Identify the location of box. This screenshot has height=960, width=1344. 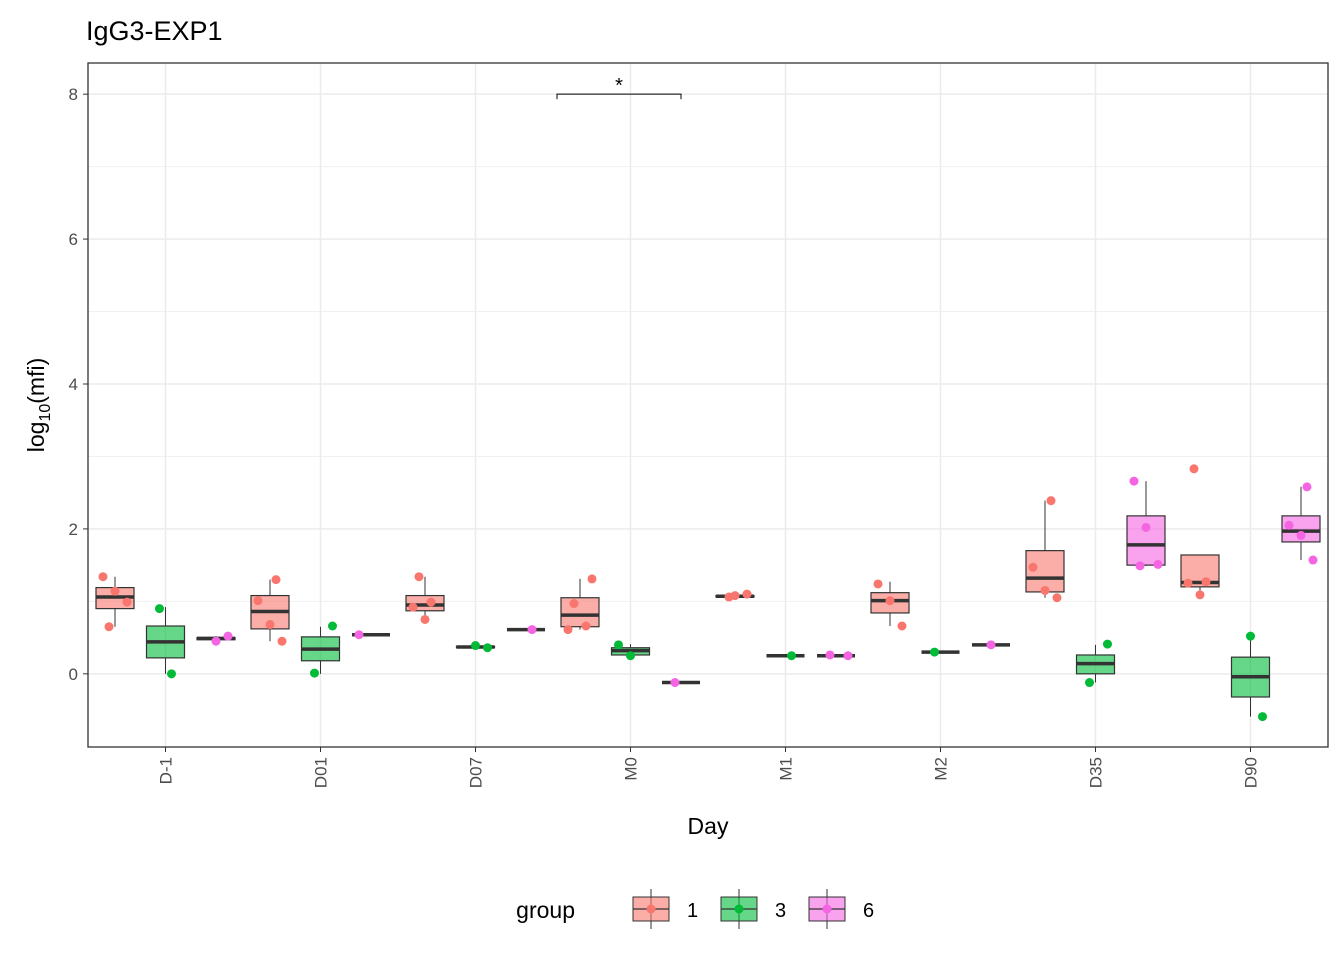
(580, 612).